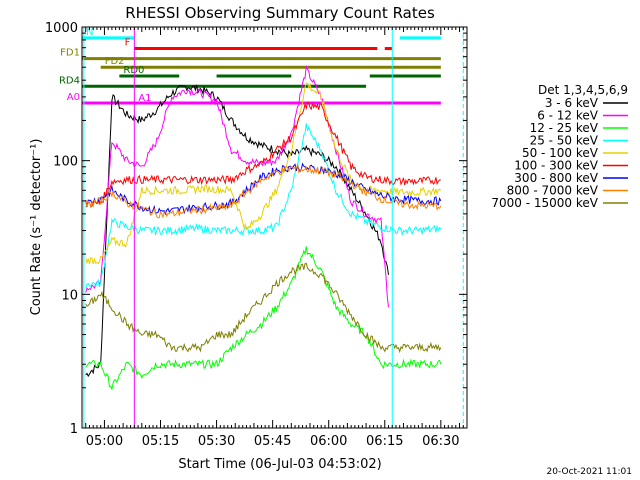 Image resolution: width=640 pixels, height=480 pixels. What do you see at coordinates (589, 472) in the screenshot?
I see `footer-timestamp: 20-Oct-2021 11:01` at bounding box center [589, 472].